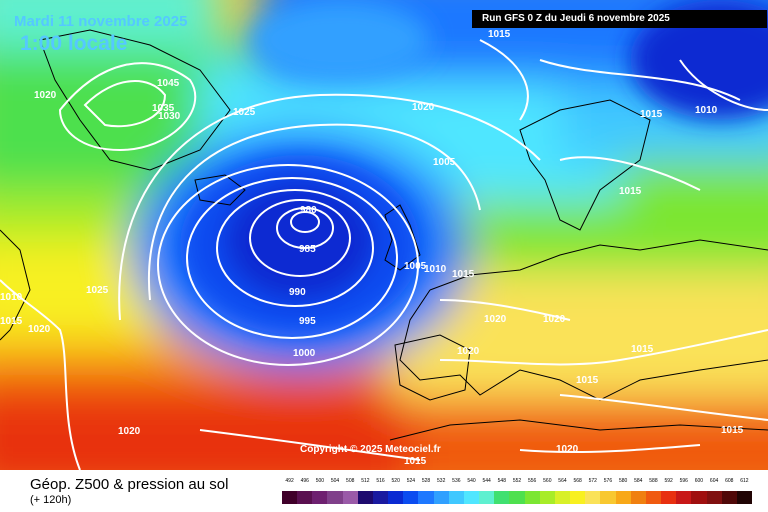  I want to click on isobar-label: 1000, so click(304, 353).